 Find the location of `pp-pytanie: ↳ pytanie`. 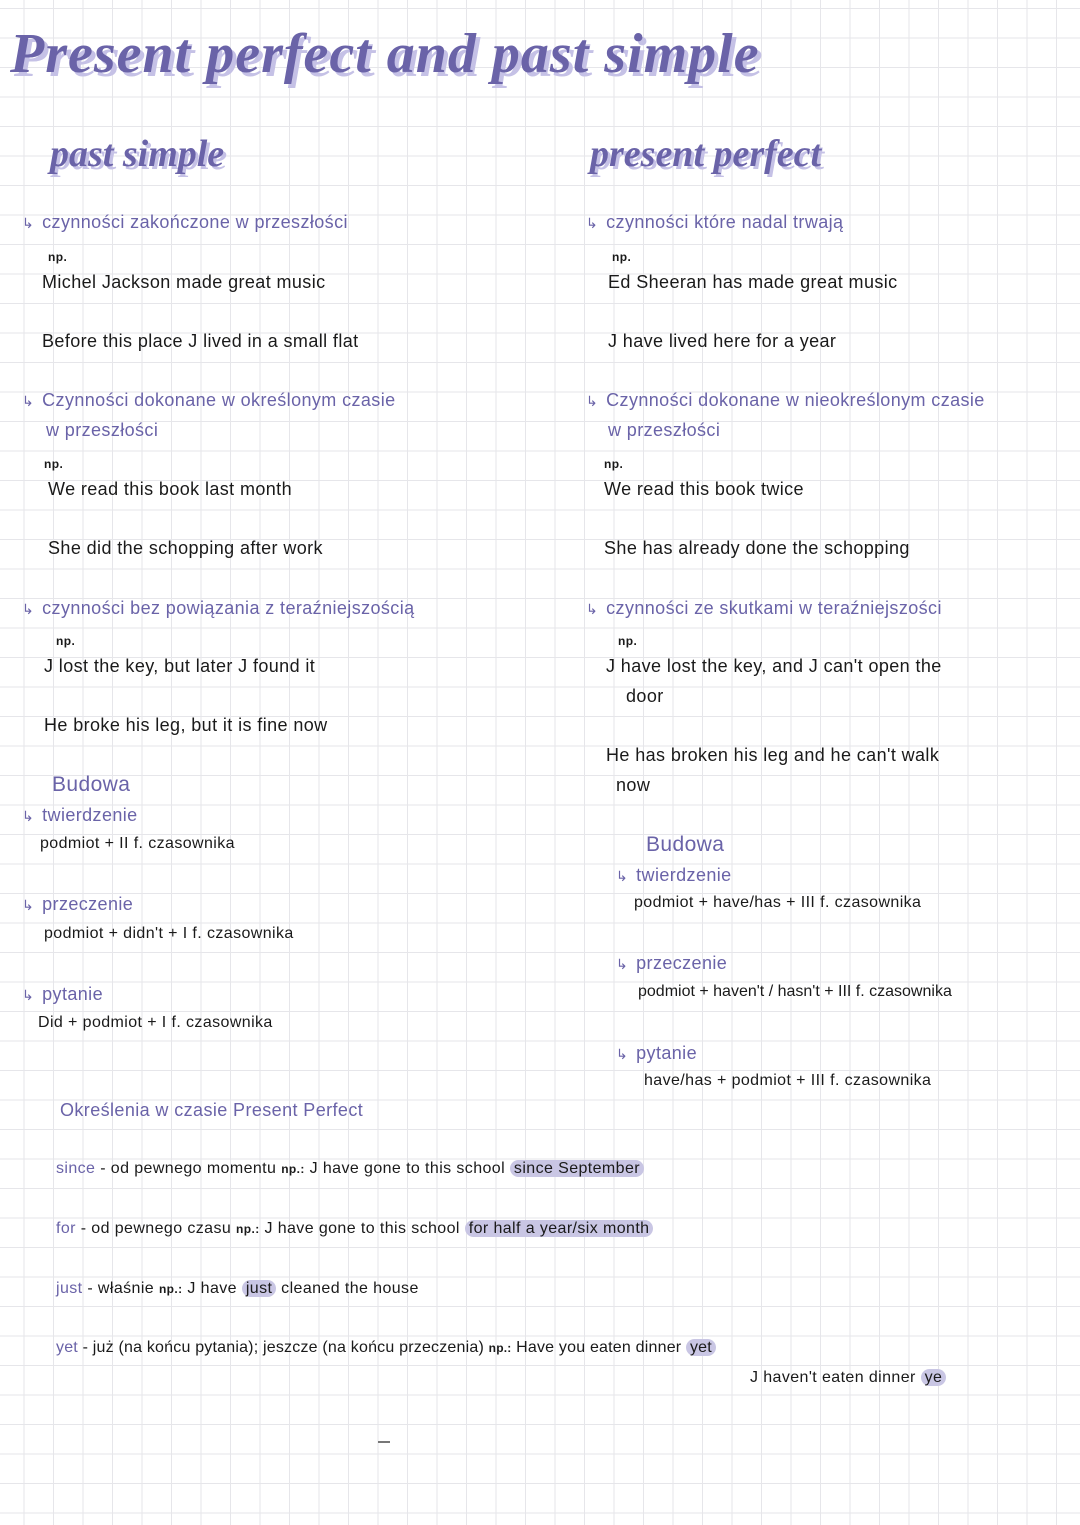

pp-pytanie: ↳ pytanie is located at coordinates (656, 1053).